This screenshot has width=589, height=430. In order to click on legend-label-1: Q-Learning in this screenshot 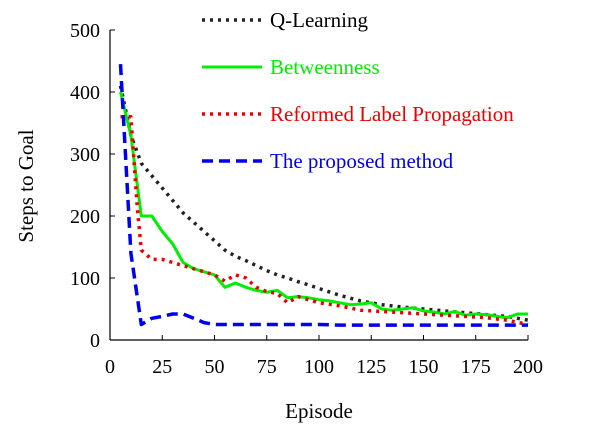, I will do `click(319, 20)`.